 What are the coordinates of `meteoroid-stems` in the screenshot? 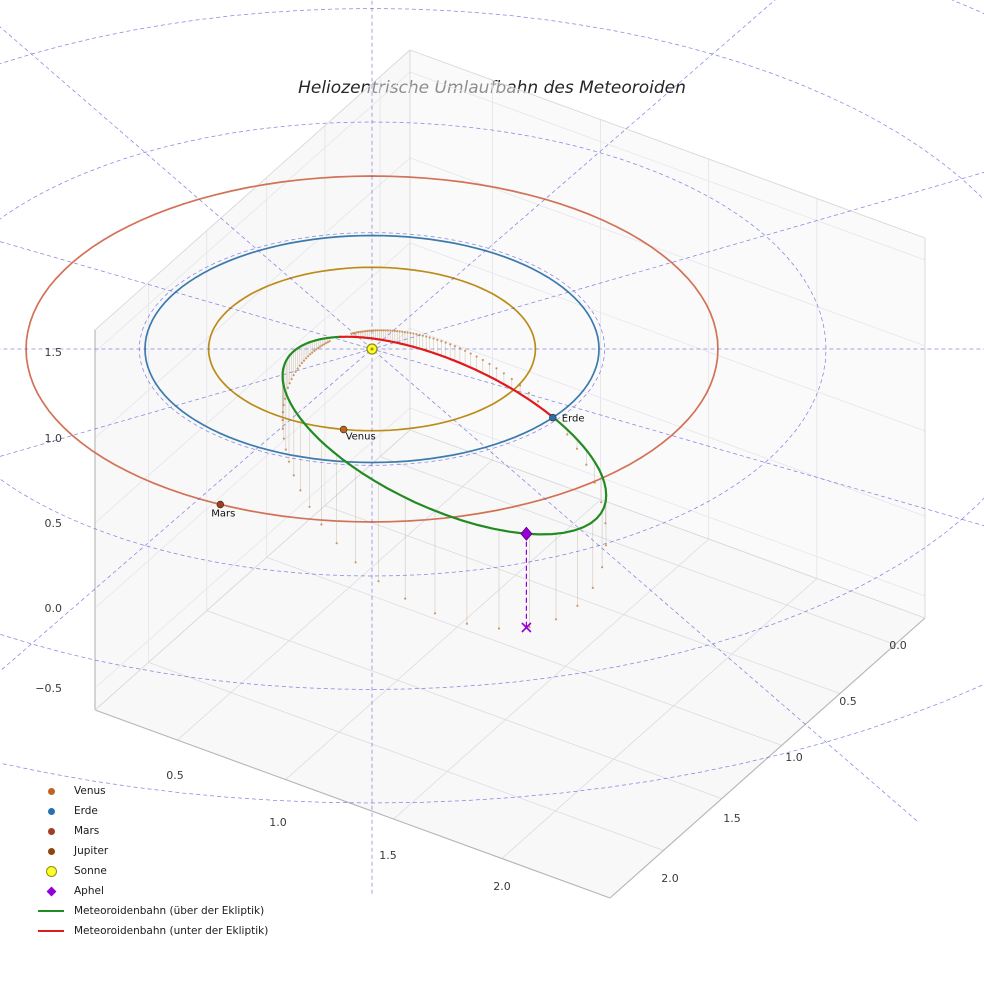 It's located at (444, 479).